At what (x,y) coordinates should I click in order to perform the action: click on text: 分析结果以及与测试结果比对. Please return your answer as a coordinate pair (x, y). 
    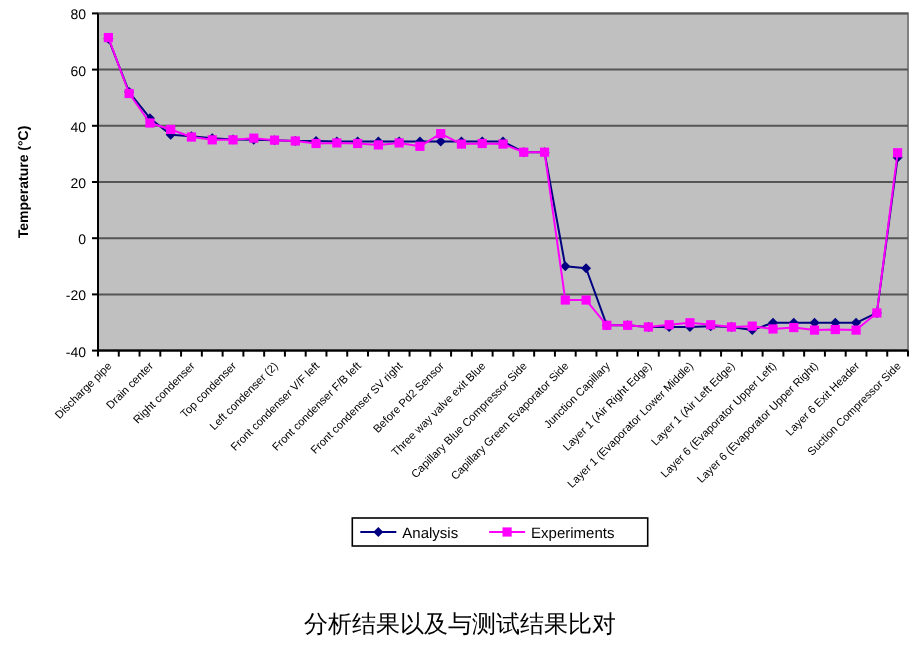
    Looking at the image, I should click on (460, 624).